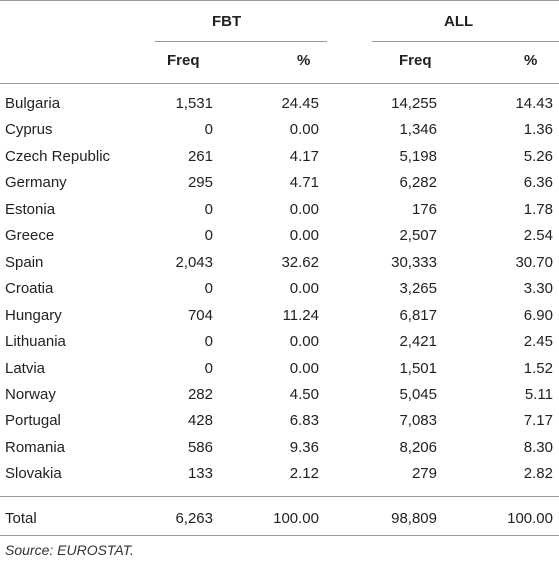 Image resolution: width=559 pixels, height=566 pixels. I want to click on group-header-all: ALL, so click(459, 21).